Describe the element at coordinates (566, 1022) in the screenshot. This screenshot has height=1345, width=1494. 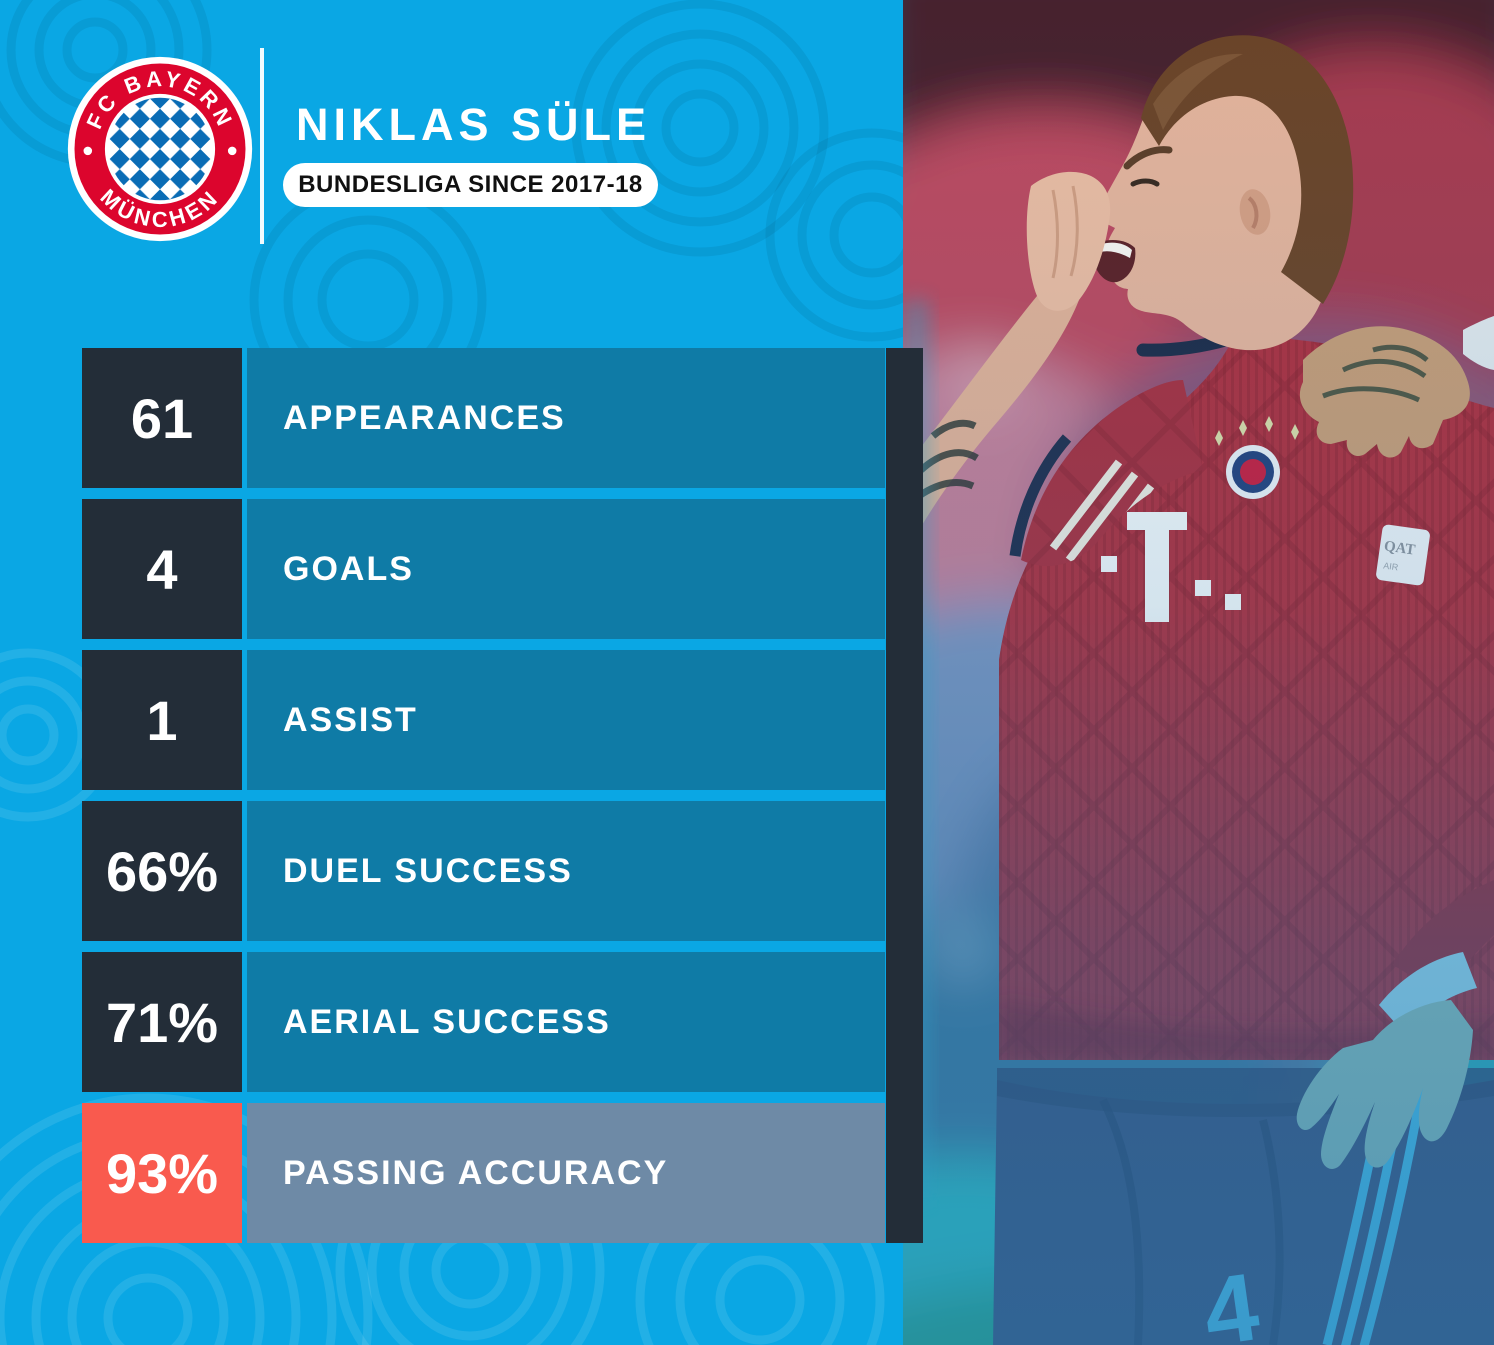
I see `stat-label: AERIAL SUCCESS` at that location.